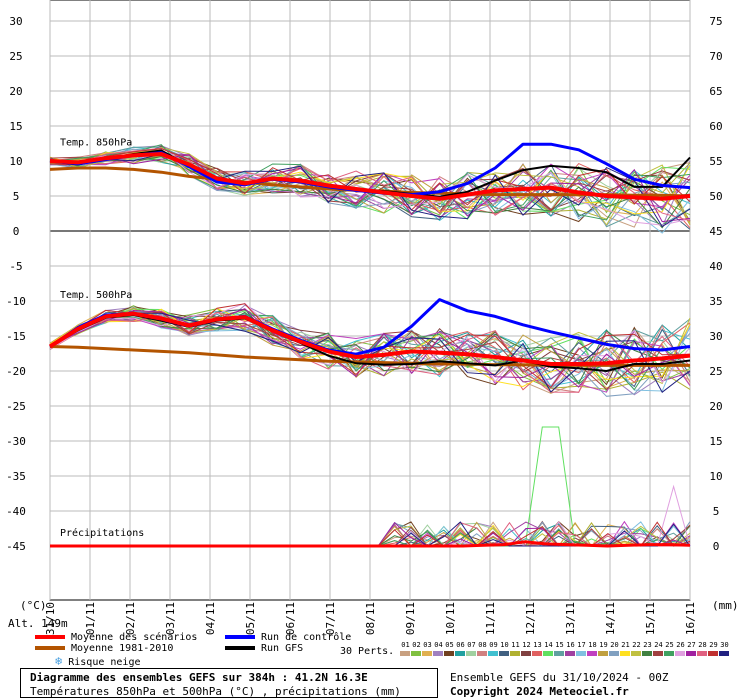  What do you see at coordinates (59, 661) in the screenshot?
I see `snowflake-icon: ❄` at bounding box center [59, 661].